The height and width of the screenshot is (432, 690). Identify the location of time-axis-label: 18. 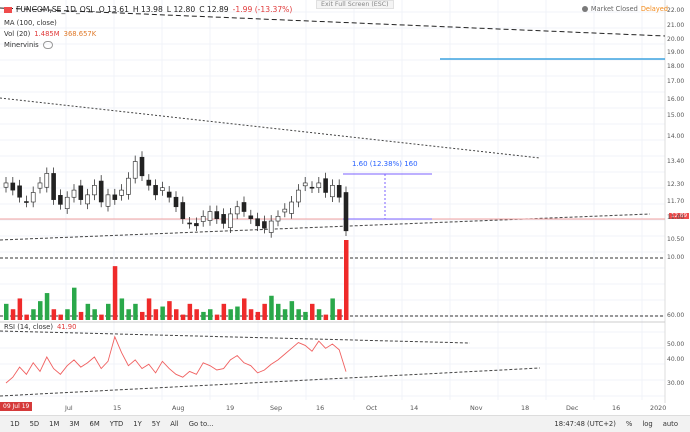
(525, 408).